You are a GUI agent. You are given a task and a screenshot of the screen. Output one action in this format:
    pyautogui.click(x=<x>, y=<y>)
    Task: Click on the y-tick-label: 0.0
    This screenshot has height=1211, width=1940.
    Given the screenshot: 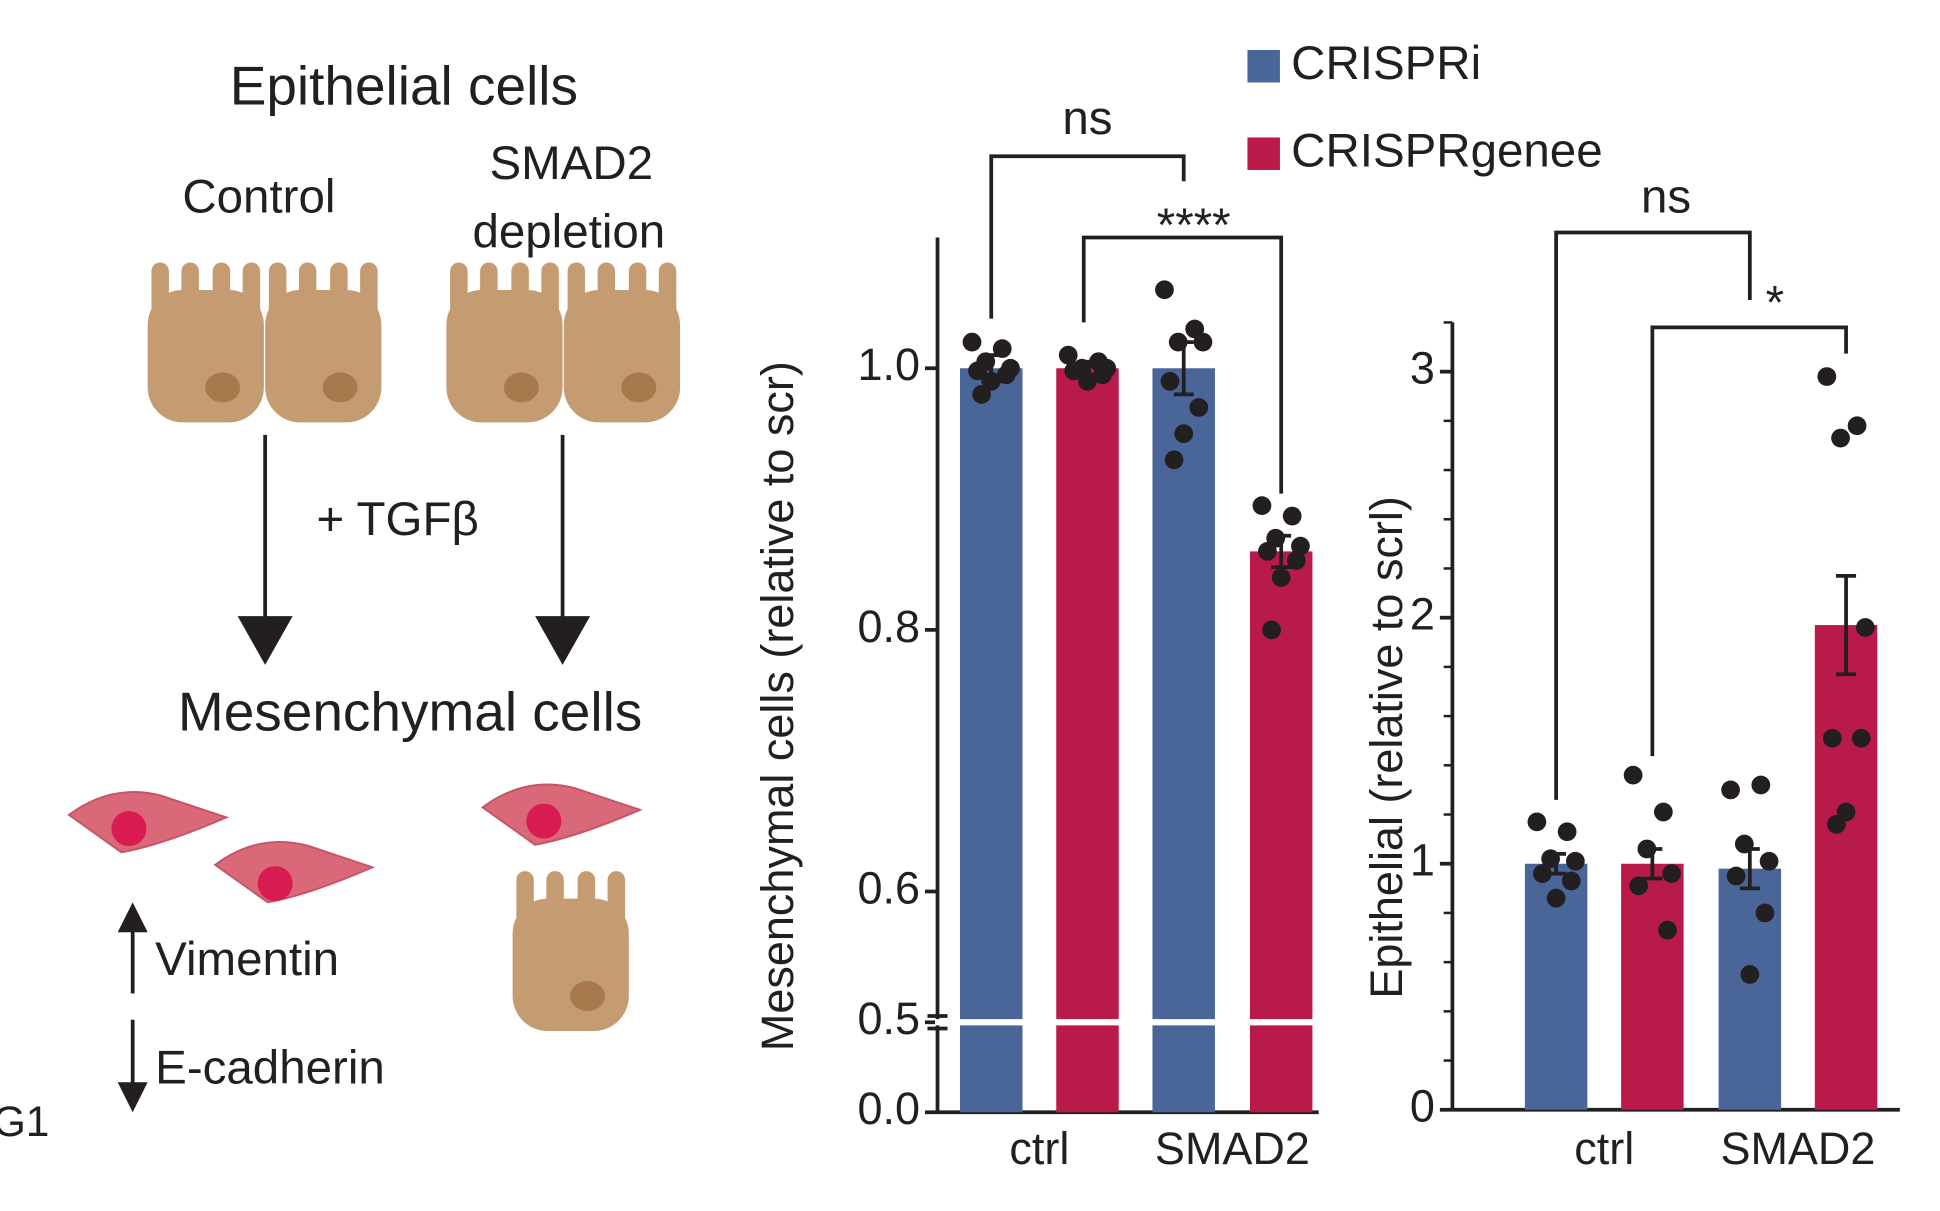 What is the action you would take?
    pyautogui.click(x=888, y=1108)
    